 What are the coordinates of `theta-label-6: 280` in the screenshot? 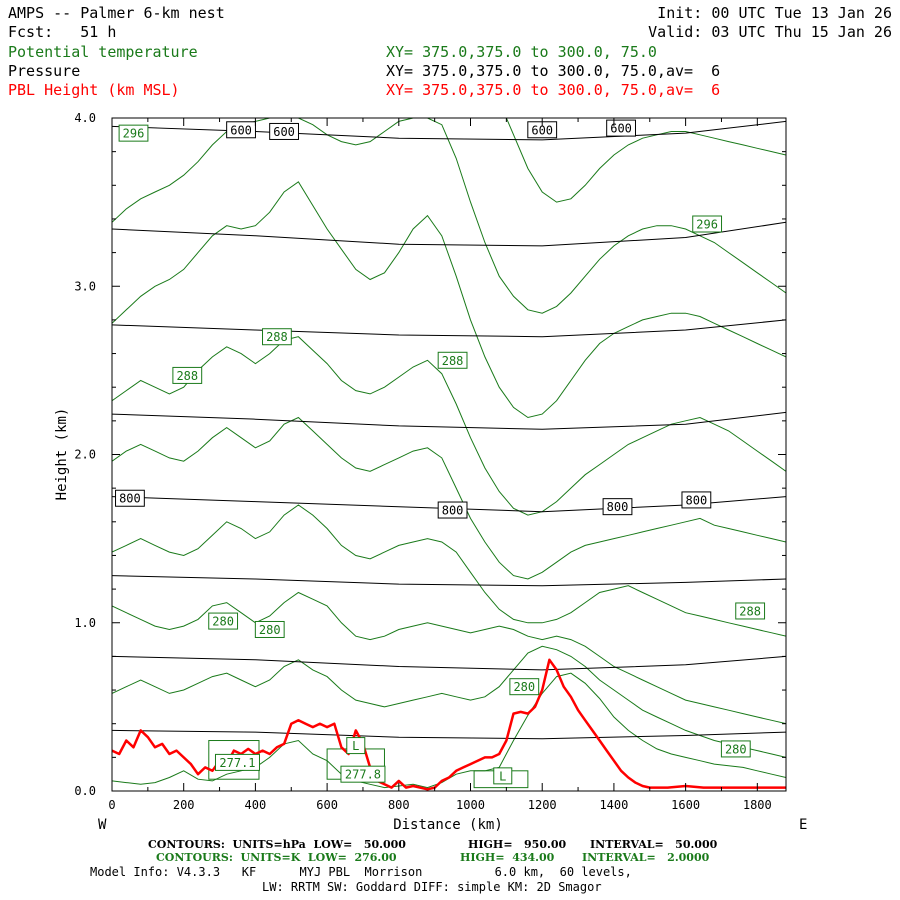 It's located at (223, 621).